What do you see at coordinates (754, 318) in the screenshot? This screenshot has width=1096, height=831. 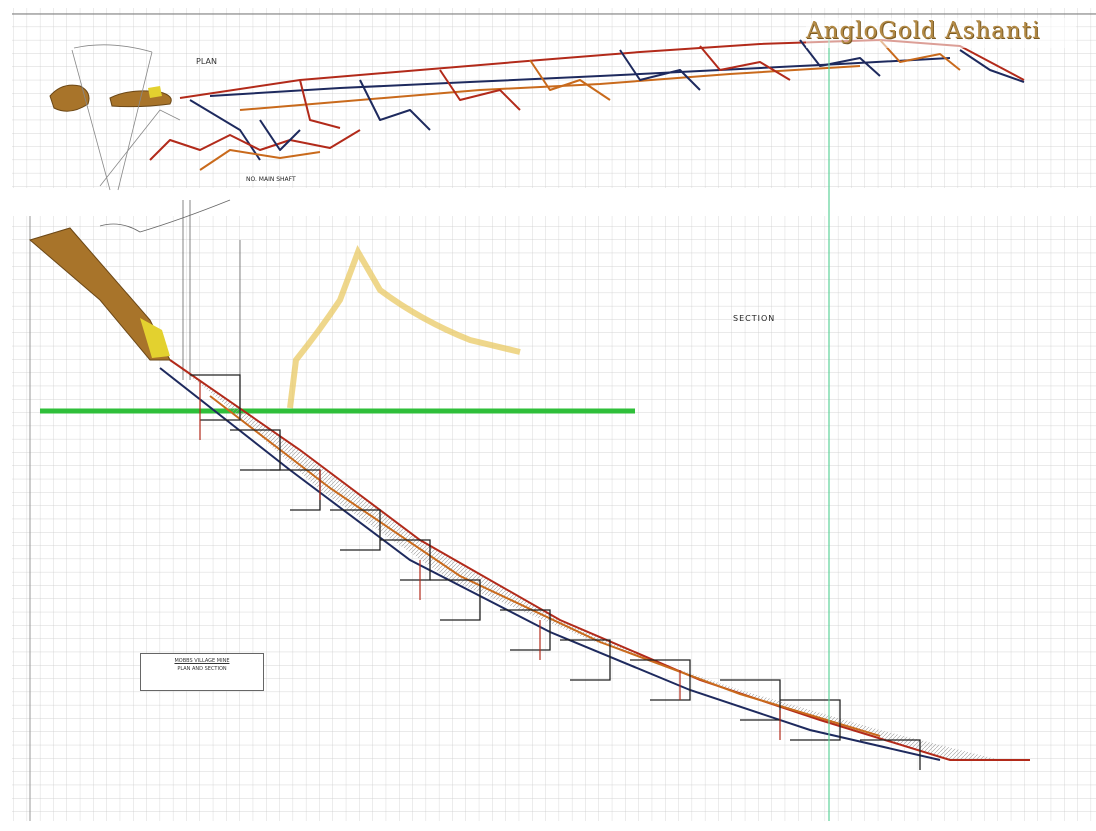 I see `section-label: SECTION` at bounding box center [754, 318].